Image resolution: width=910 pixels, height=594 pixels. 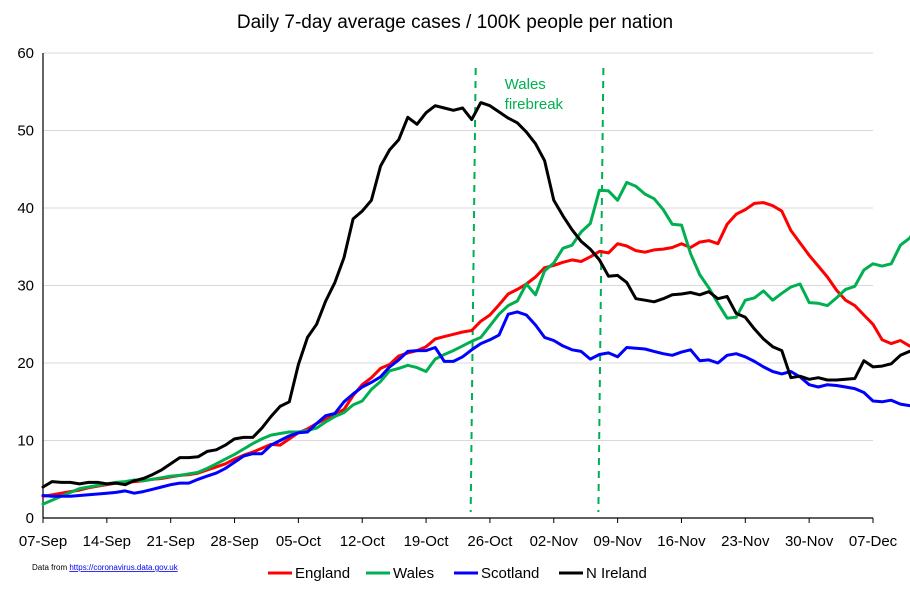 What do you see at coordinates (534, 104) in the screenshot?
I see `annotation-text: firebreak` at bounding box center [534, 104].